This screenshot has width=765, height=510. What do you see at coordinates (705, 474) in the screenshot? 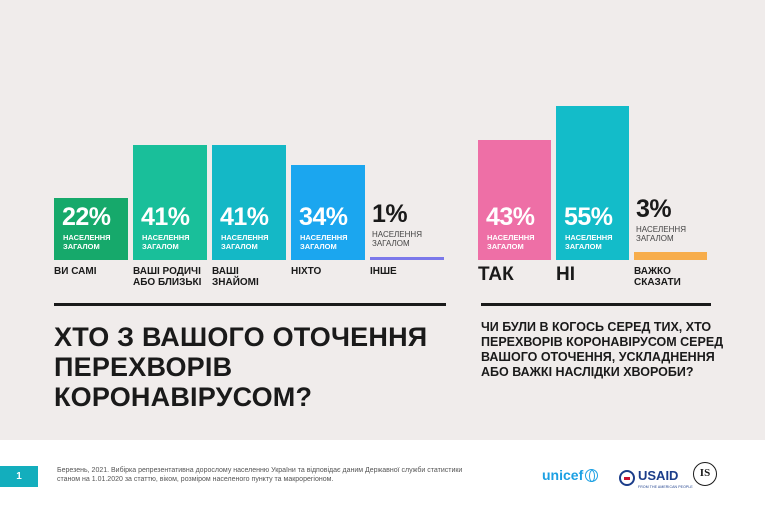
I see `is-logo: IS` at bounding box center [705, 474].